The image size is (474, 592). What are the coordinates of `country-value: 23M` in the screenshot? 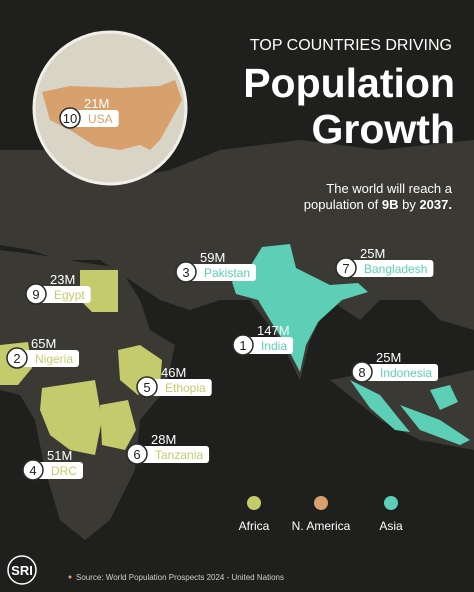 It's located at (62, 279).